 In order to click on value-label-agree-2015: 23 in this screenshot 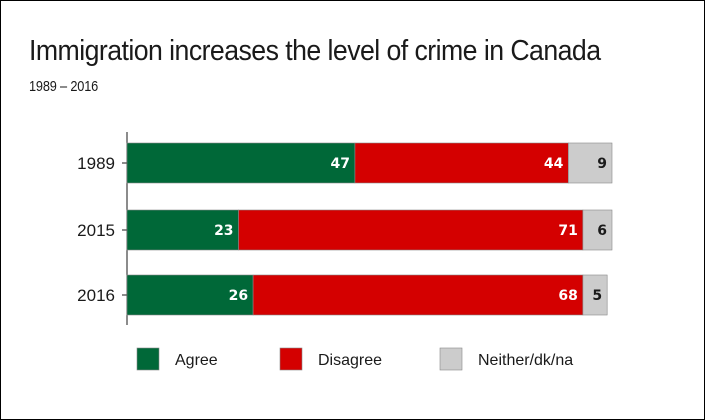, I will do `click(223, 231)`.